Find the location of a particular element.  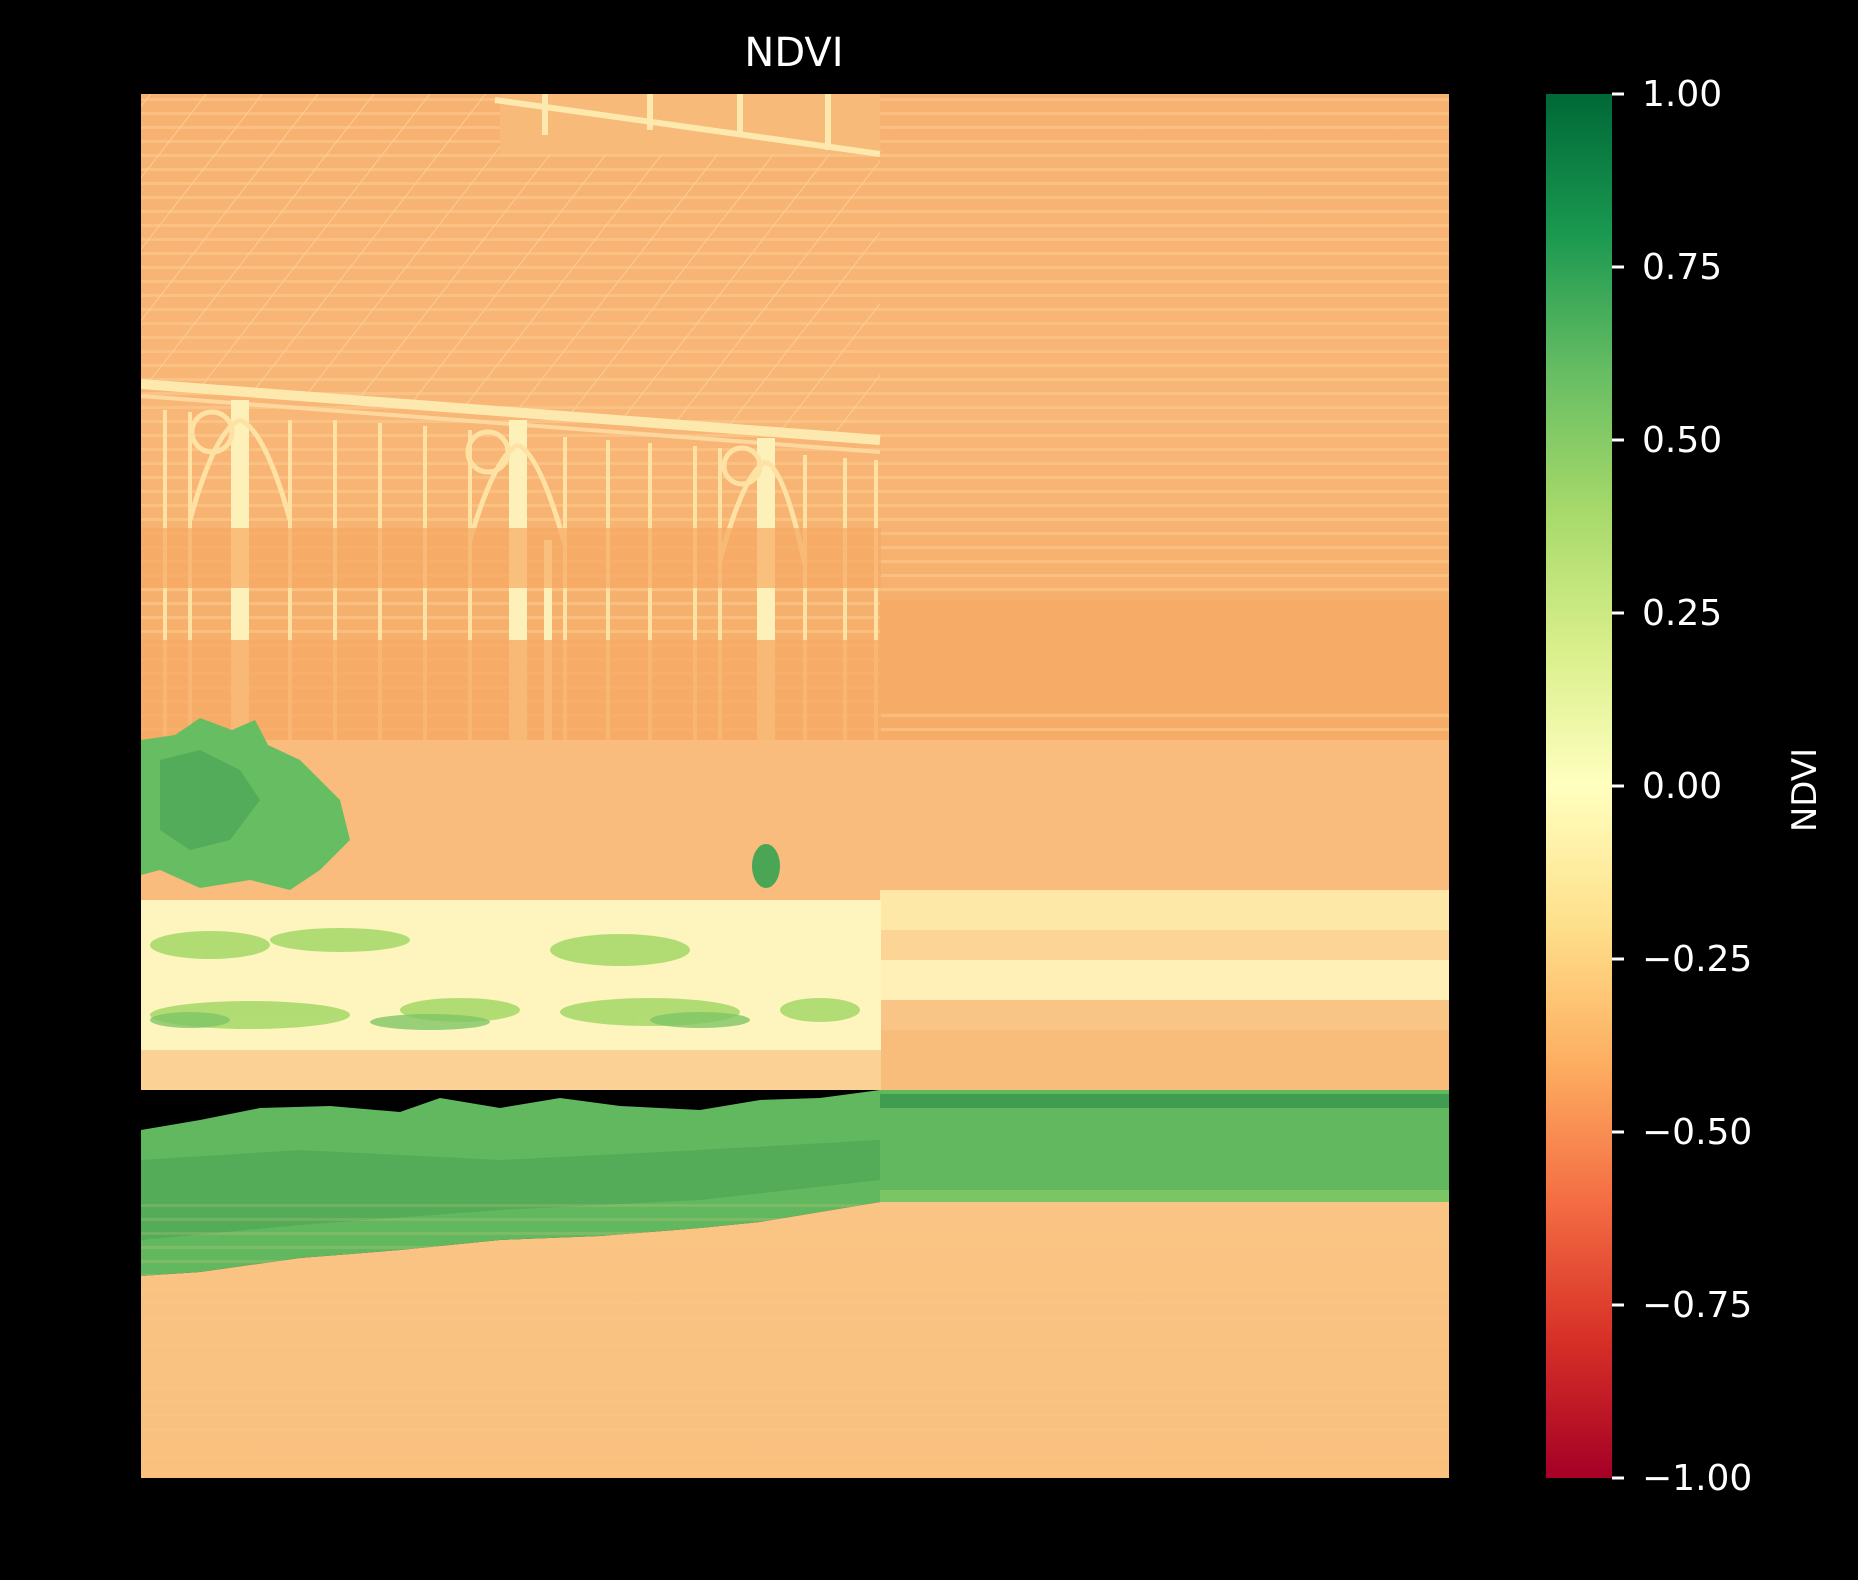

colorbar-gradient is located at coordinates (1579, 786).